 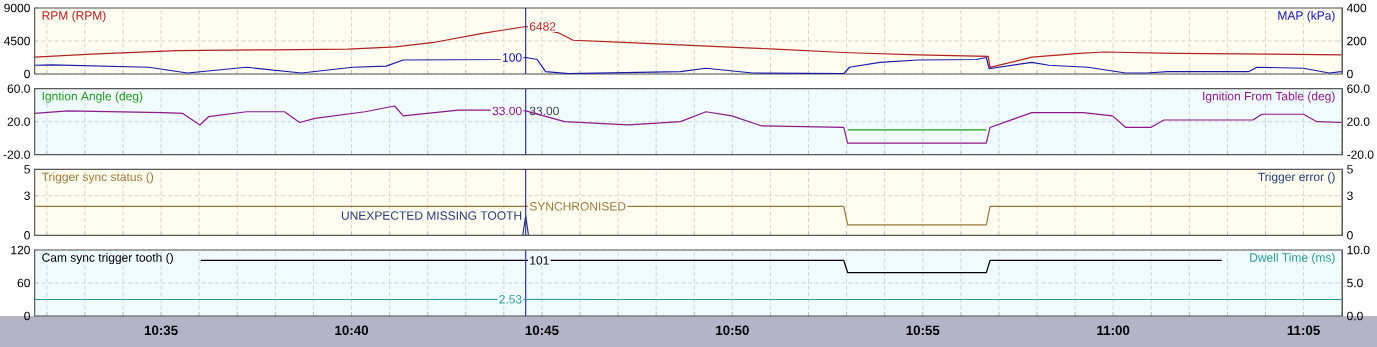 I want to click on x-tick-label: 10:40, so click(x=352, y=330).